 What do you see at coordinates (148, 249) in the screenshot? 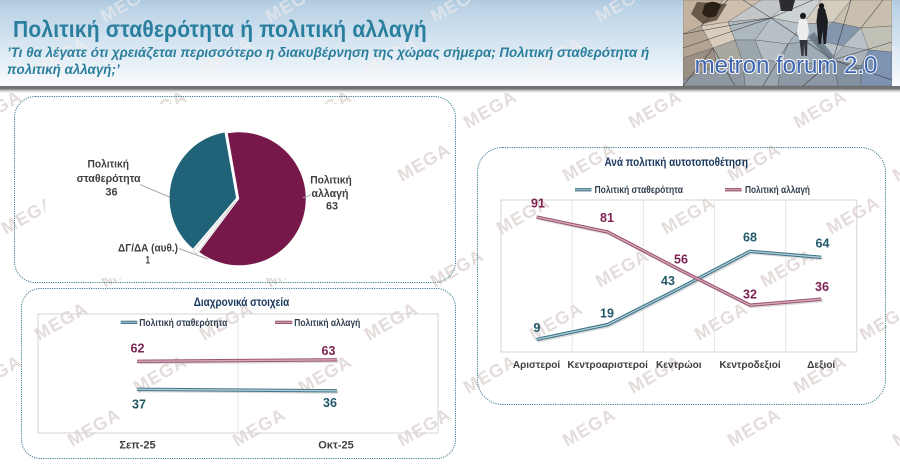
I see `svg-text: ΔΓ/ΔΑ (αυθ.)` at bounding box center [148, 249].